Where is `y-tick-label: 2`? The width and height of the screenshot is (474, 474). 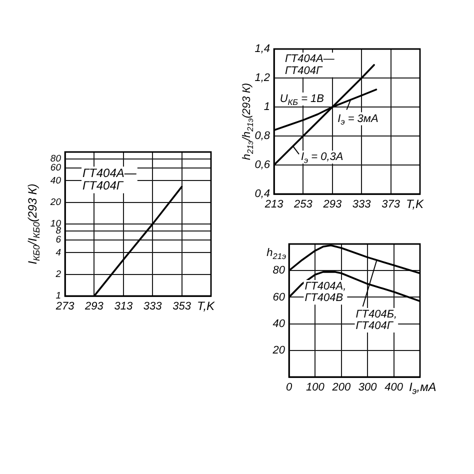 y-tick-label: 2 is located at coordinates (58, 274).